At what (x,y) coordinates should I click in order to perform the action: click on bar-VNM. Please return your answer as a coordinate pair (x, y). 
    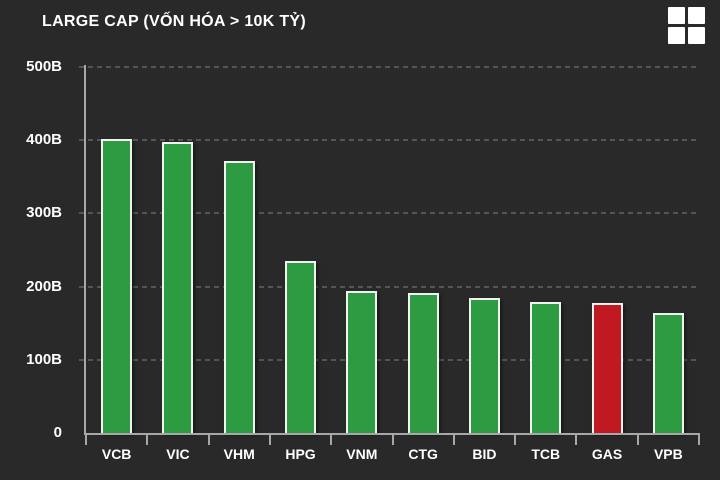
    Looking at the image, I should click on (361, 362).